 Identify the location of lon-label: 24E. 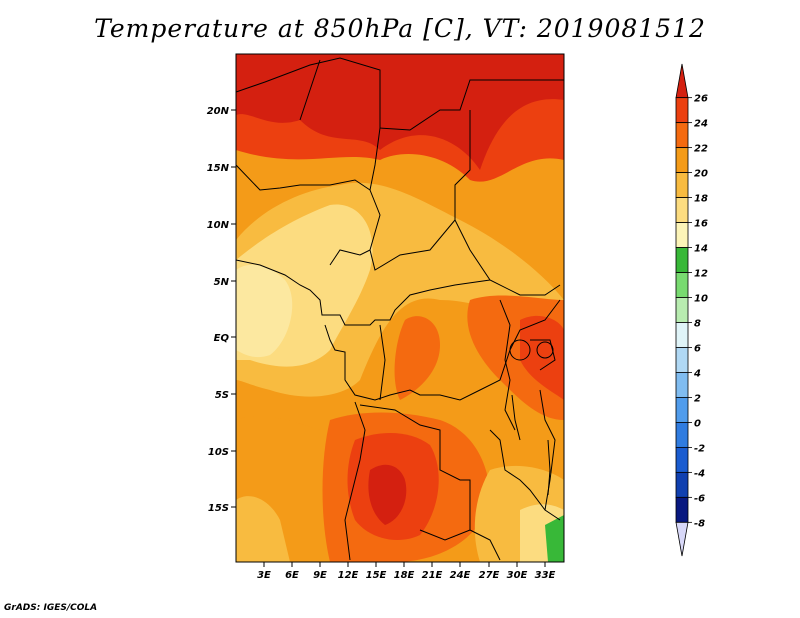
(460, 575).